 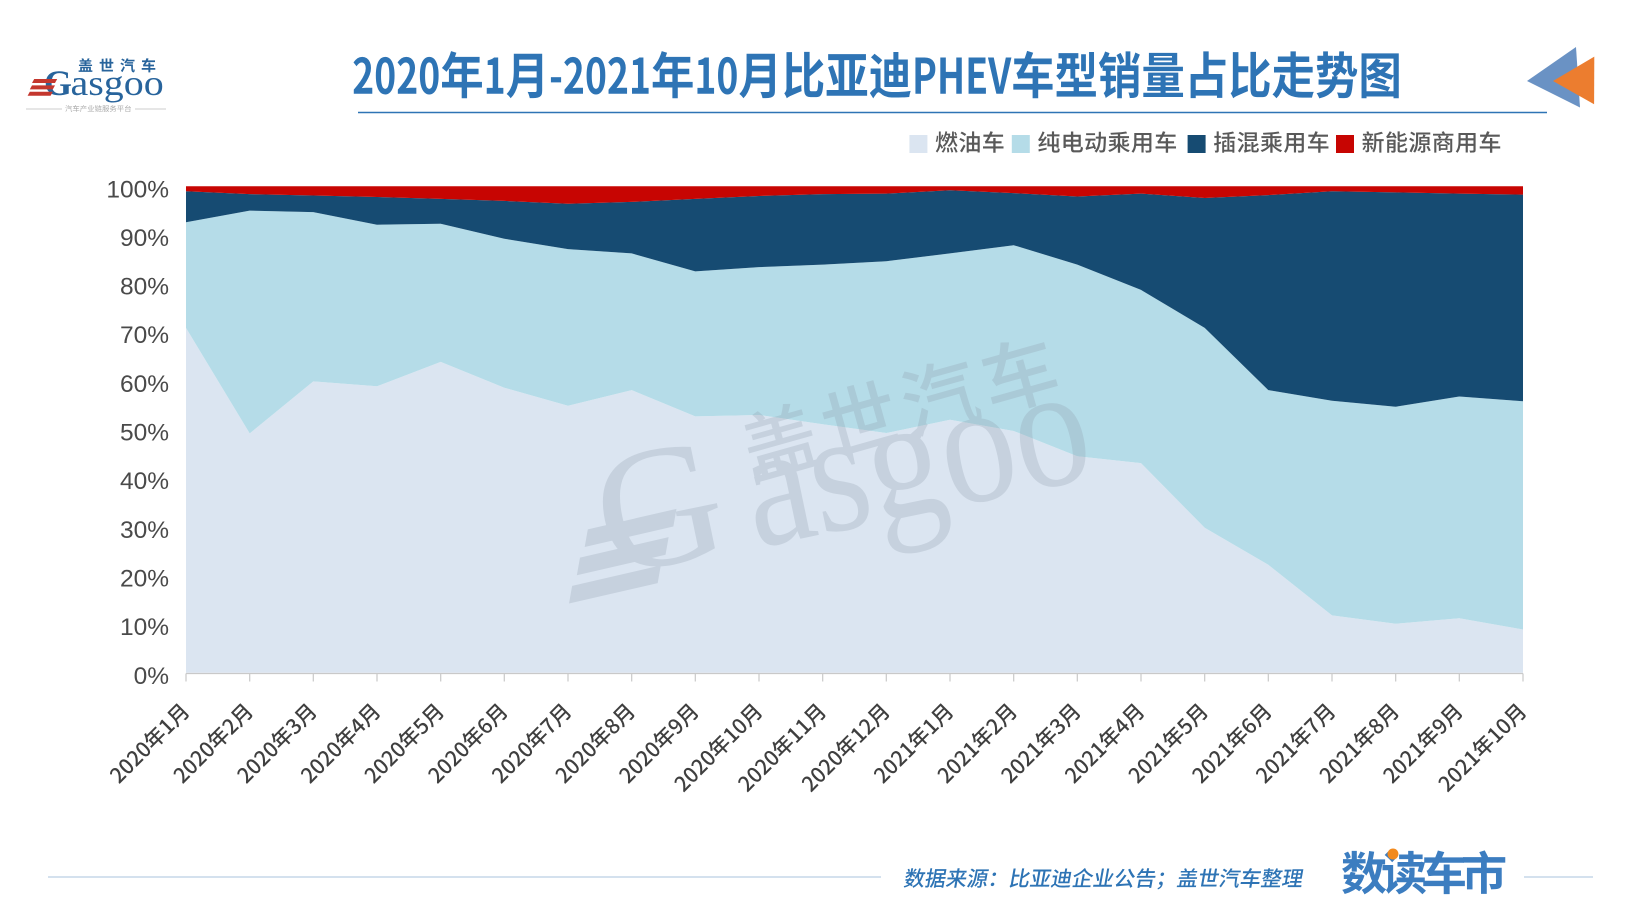 What do you see at coordinates (144, 287) in the screenshot?
I see `svg-text: 80%` at bounding box center [144, 287].